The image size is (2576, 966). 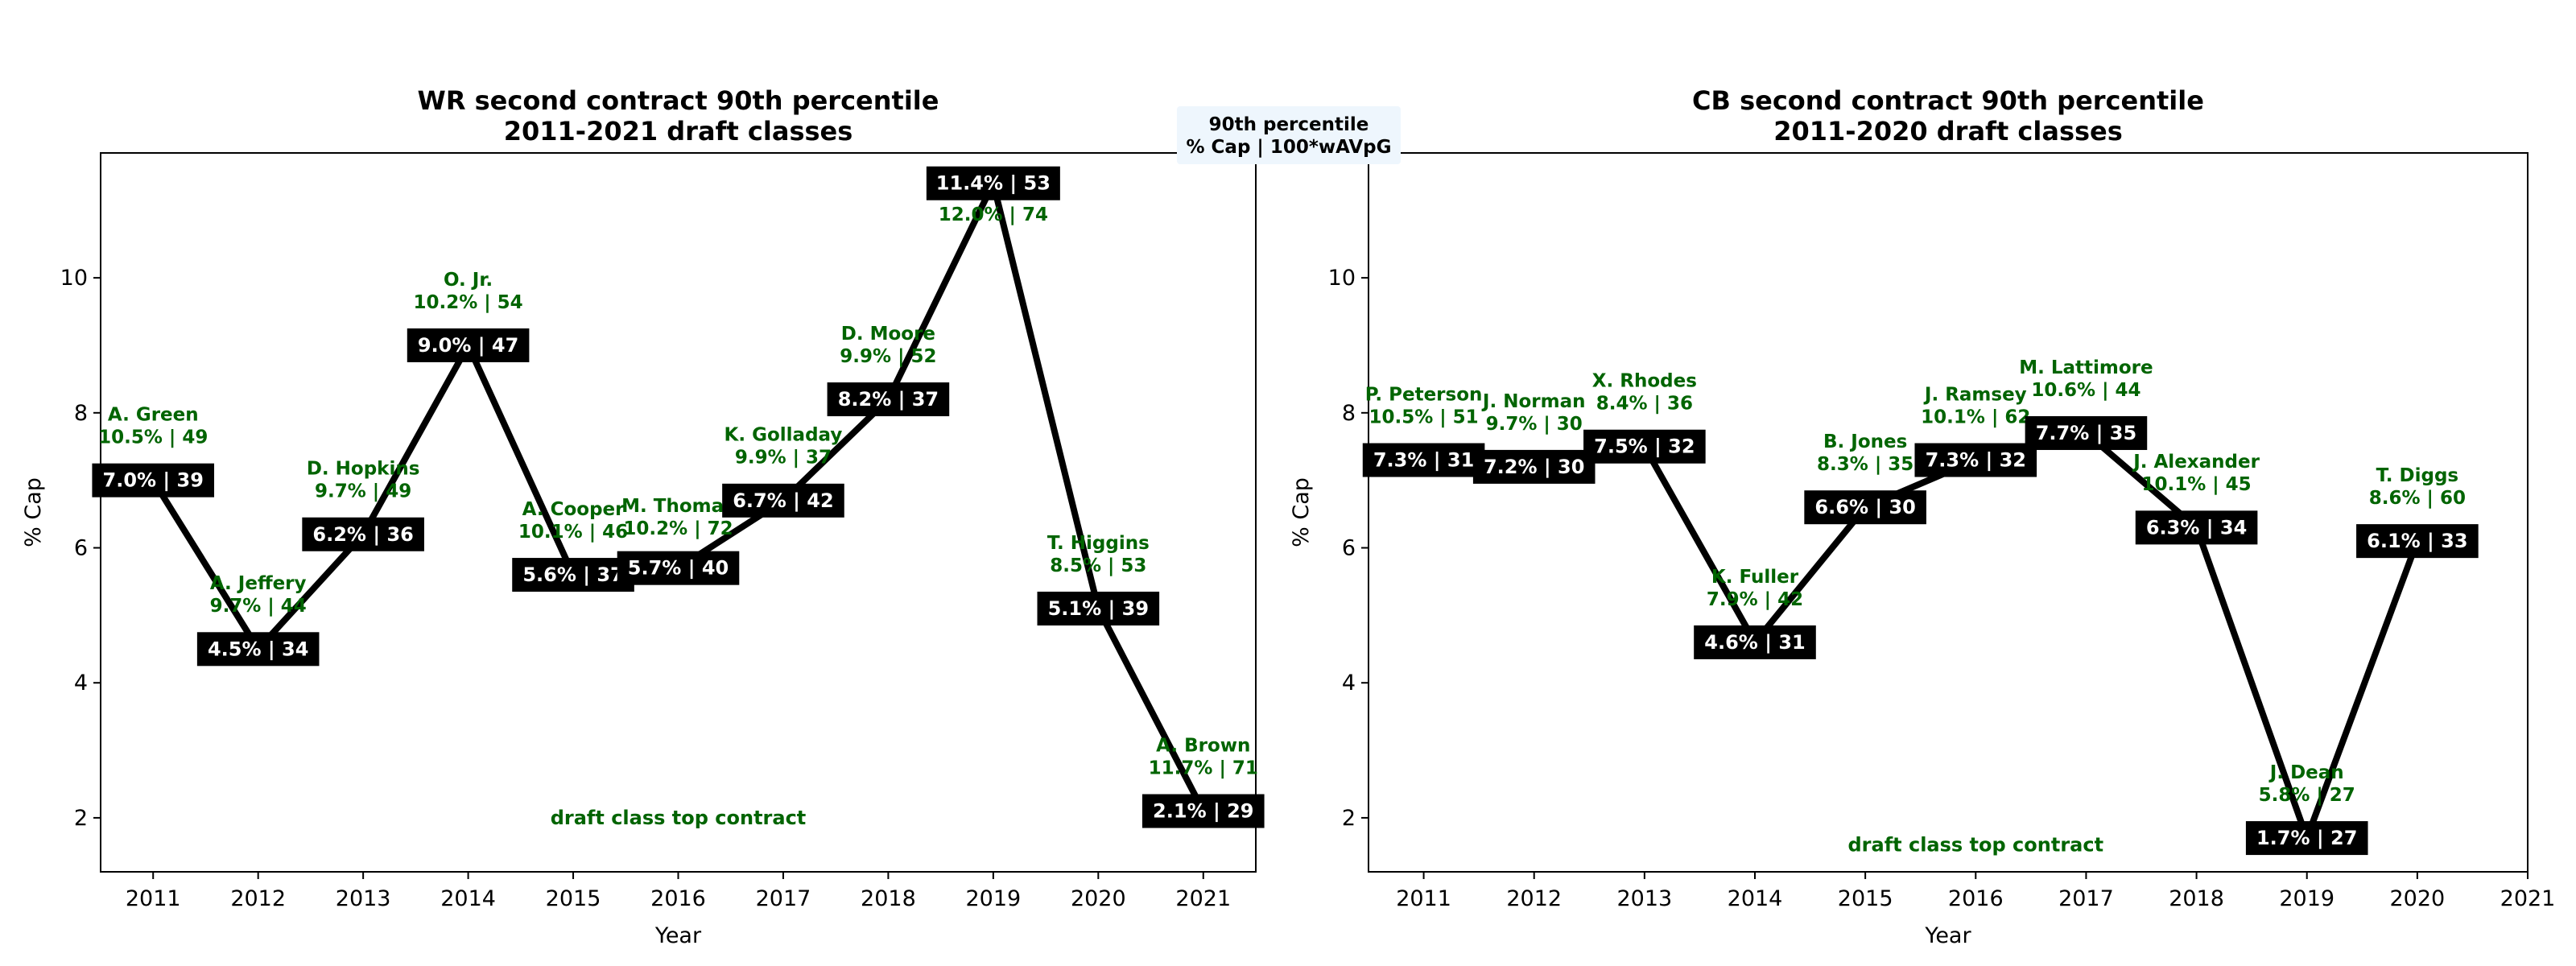 What do you see at coordinates (678, 100) in the screenshot?
I see `chart-title-line: WR second contract 90th percentile` at bounding box center [678, 100].